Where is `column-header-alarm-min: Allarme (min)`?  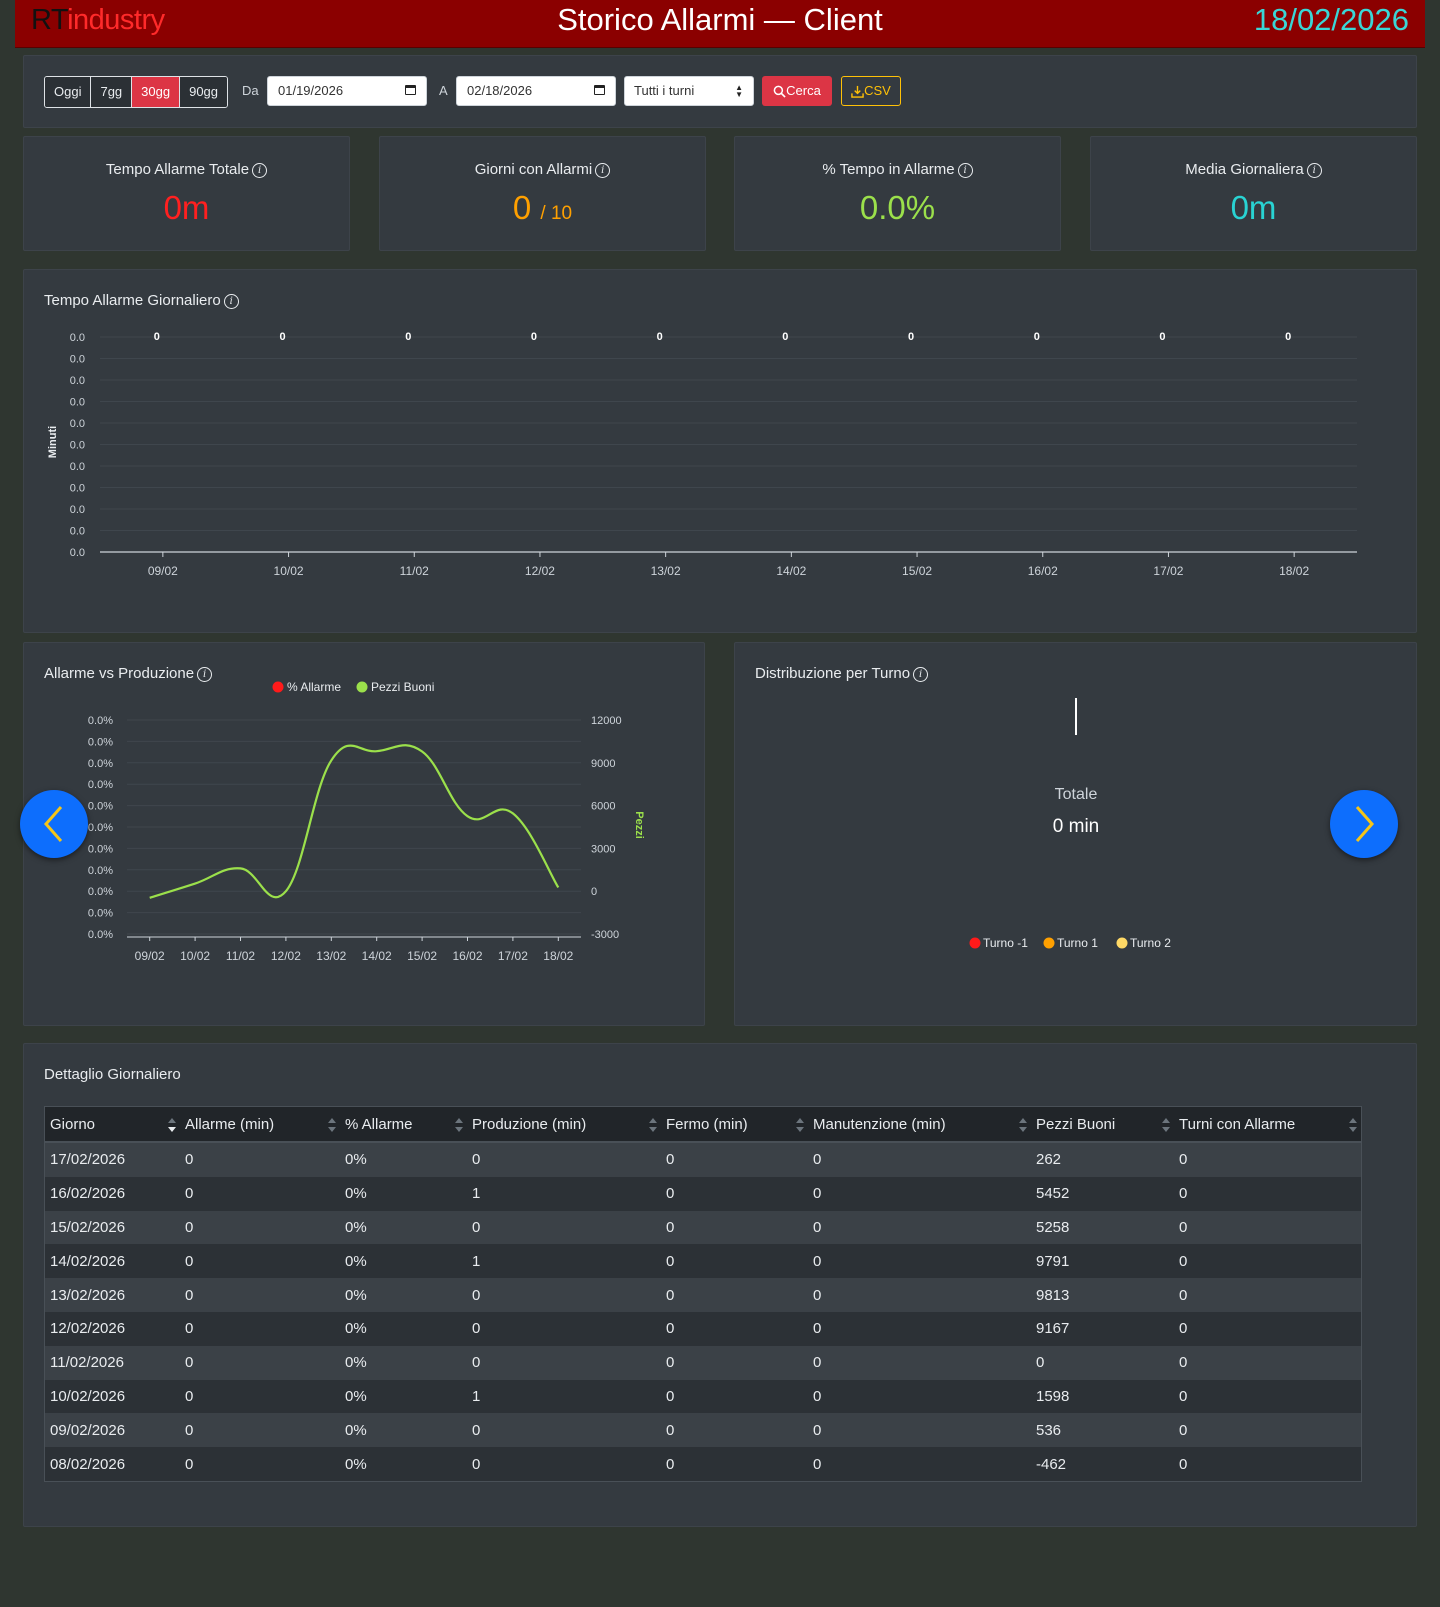 column-header-alarm-min: Allarme (min) is located at coordinates (260, 1124).